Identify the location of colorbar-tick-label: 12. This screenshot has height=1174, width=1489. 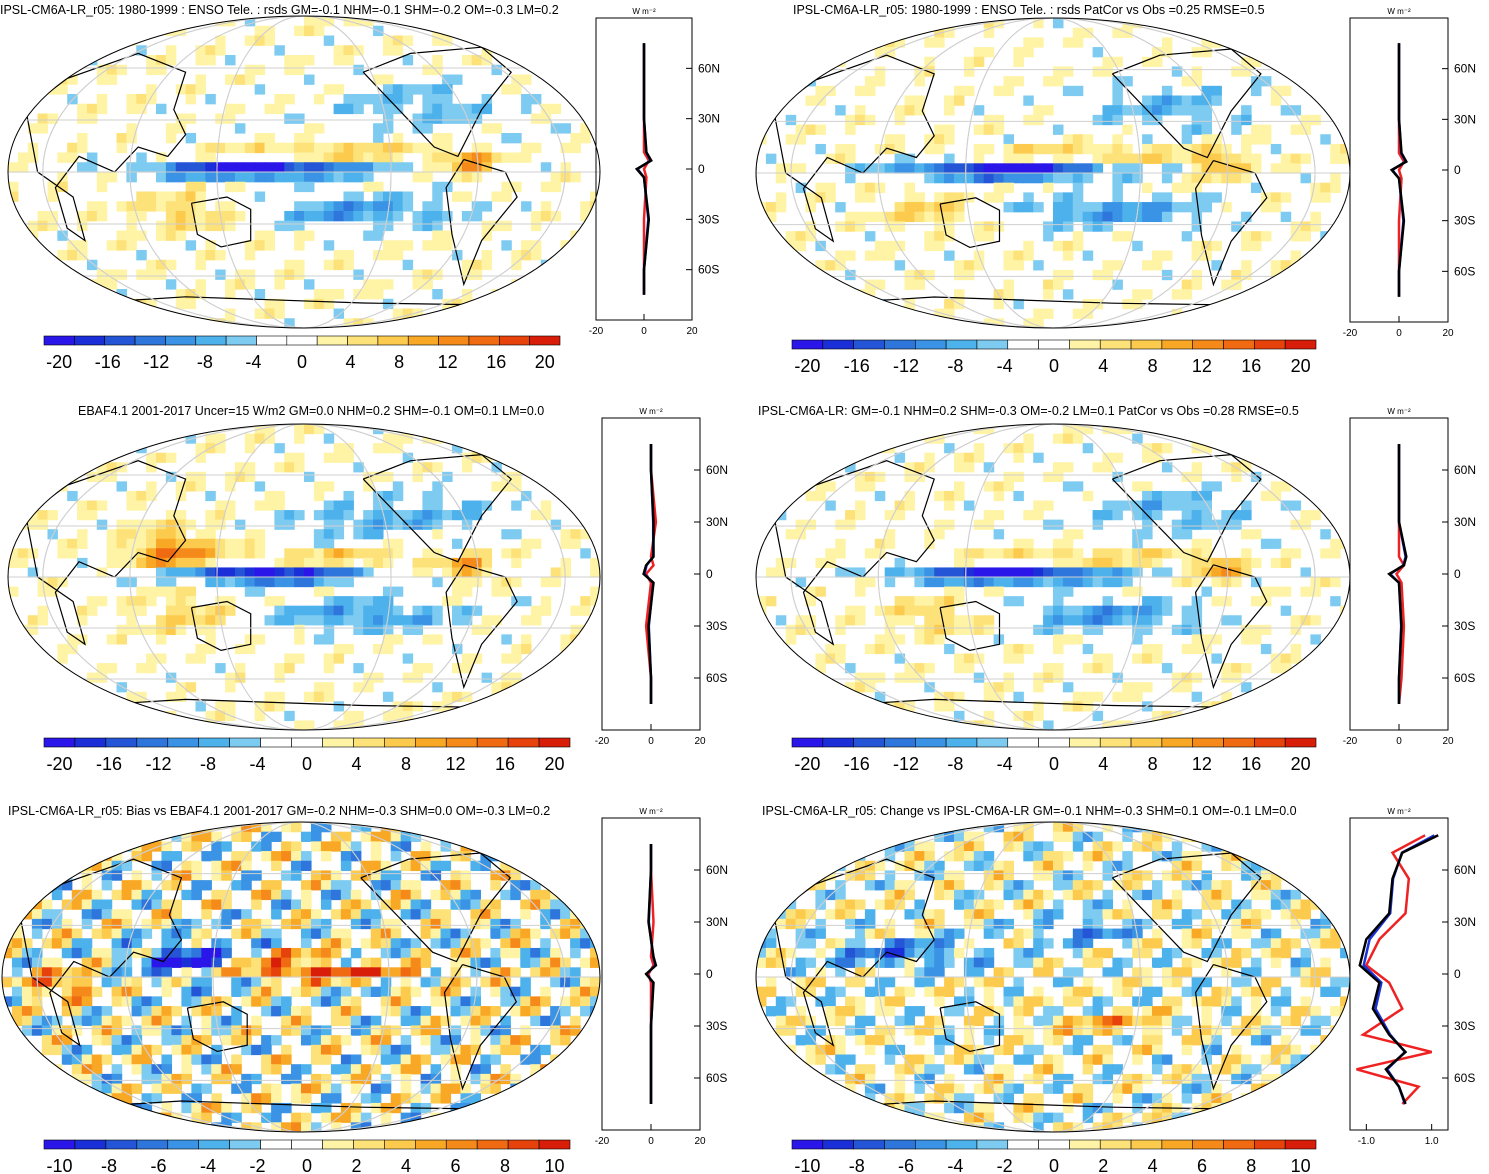
(1202, 366).